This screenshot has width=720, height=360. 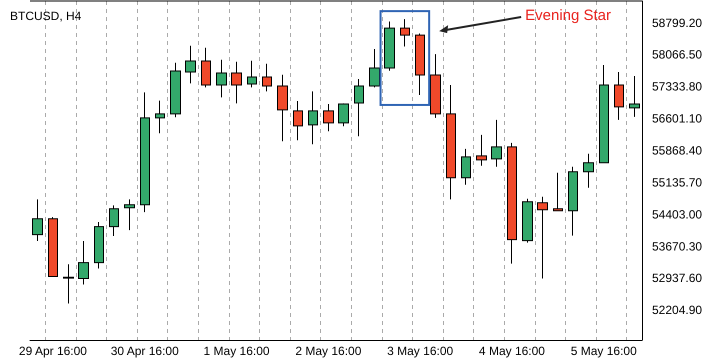 What do you see at coordinates (677, 23) in the screenshot?
I see `y-tick-label: 58799.20` at bounding box center [677, 23].